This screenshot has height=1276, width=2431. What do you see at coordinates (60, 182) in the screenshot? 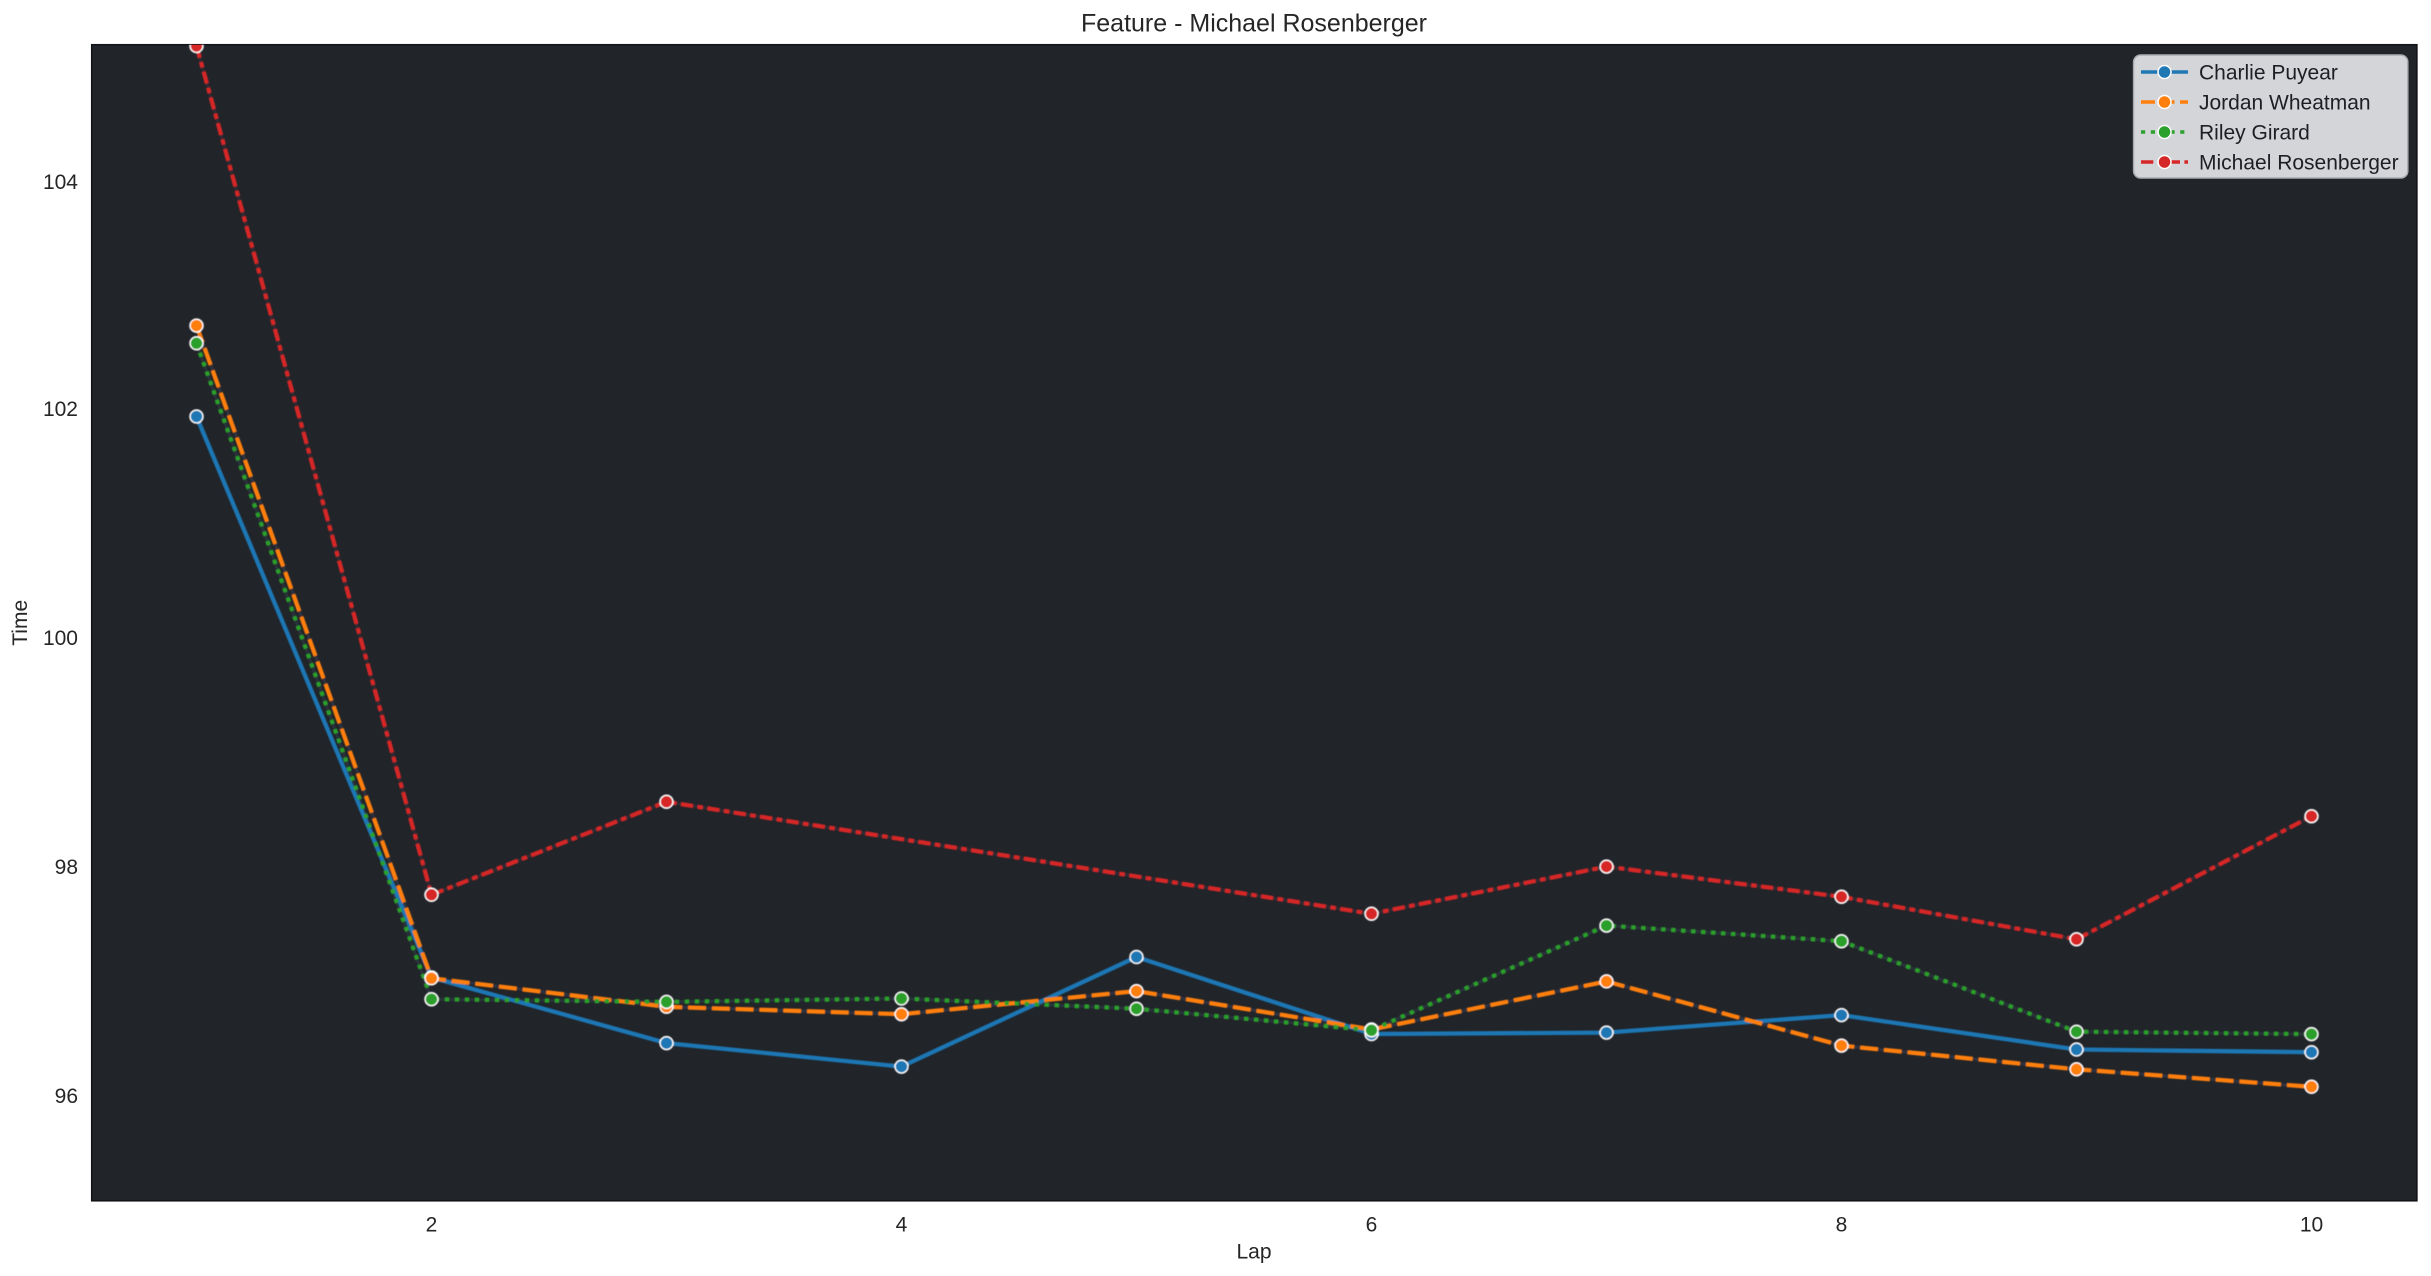
I see `svg-text: 104` at bounding box center [60, 182].